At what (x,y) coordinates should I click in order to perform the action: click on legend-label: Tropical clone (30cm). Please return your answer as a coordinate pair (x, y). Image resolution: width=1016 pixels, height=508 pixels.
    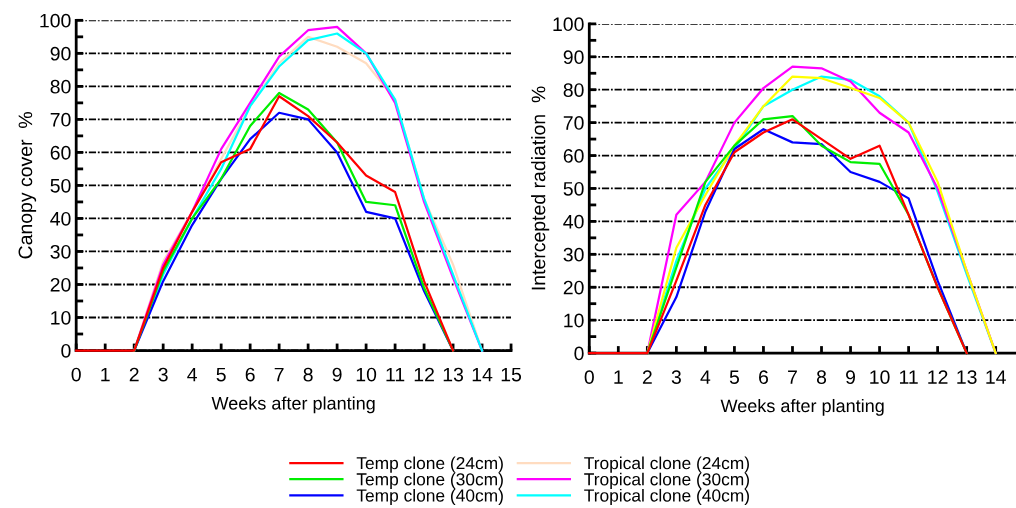
    Looking at the image, I should click on (666, 480).